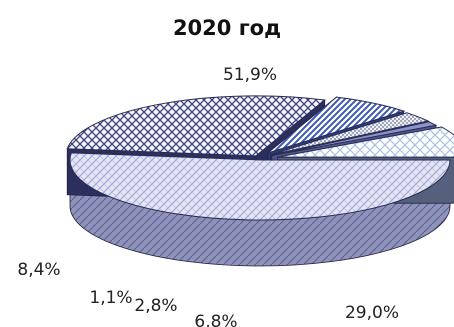  What do you see at coordinates (110, 298) in the screenshot?
I see `data-label: 1,1%` at bounding box center [110, 298].